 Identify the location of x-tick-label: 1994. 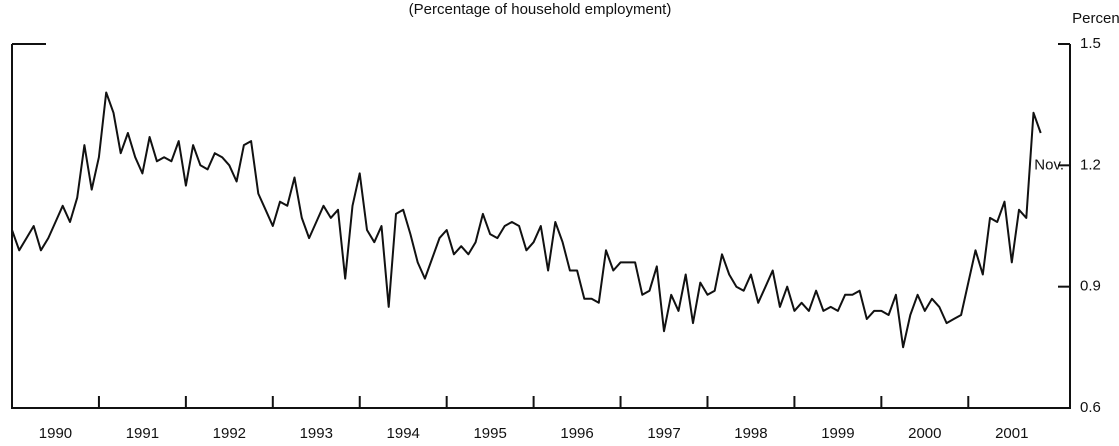
(403, 433).